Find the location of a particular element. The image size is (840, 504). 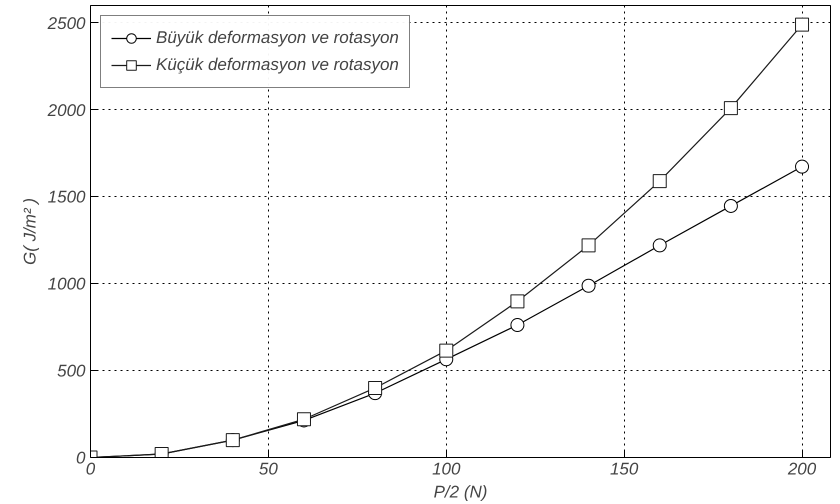

x-axis-title: P/2 (N) is located at coordinates (461, 492).